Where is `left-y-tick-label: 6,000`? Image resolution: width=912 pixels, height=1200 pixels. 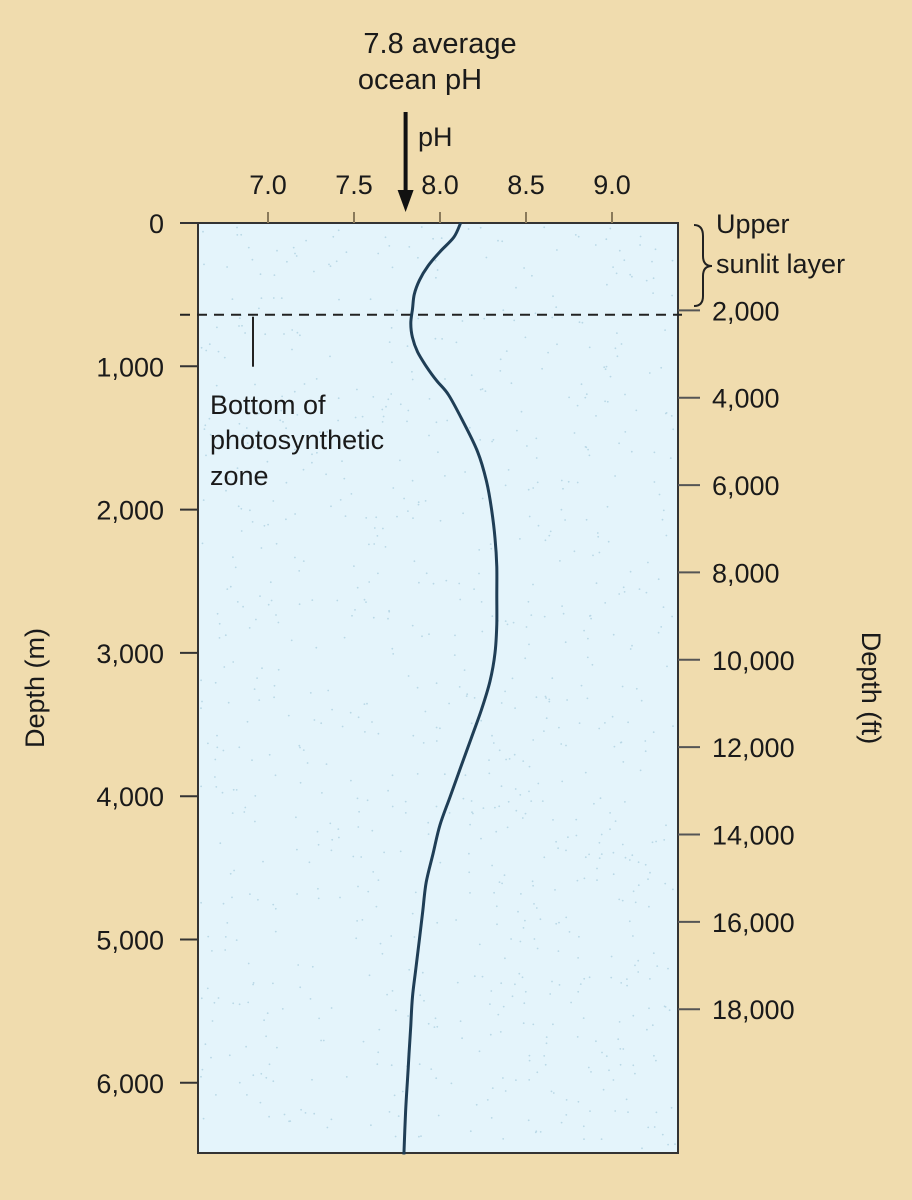
left-y-tick-label: 6,000 is located at coordinates (130, 1084).